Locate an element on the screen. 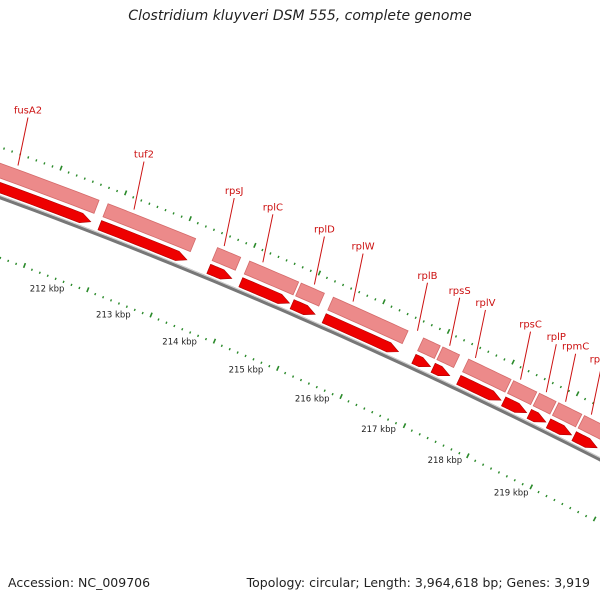 The image size is (600, 600). gene-label: rplD is located at coordinates (324, 229).